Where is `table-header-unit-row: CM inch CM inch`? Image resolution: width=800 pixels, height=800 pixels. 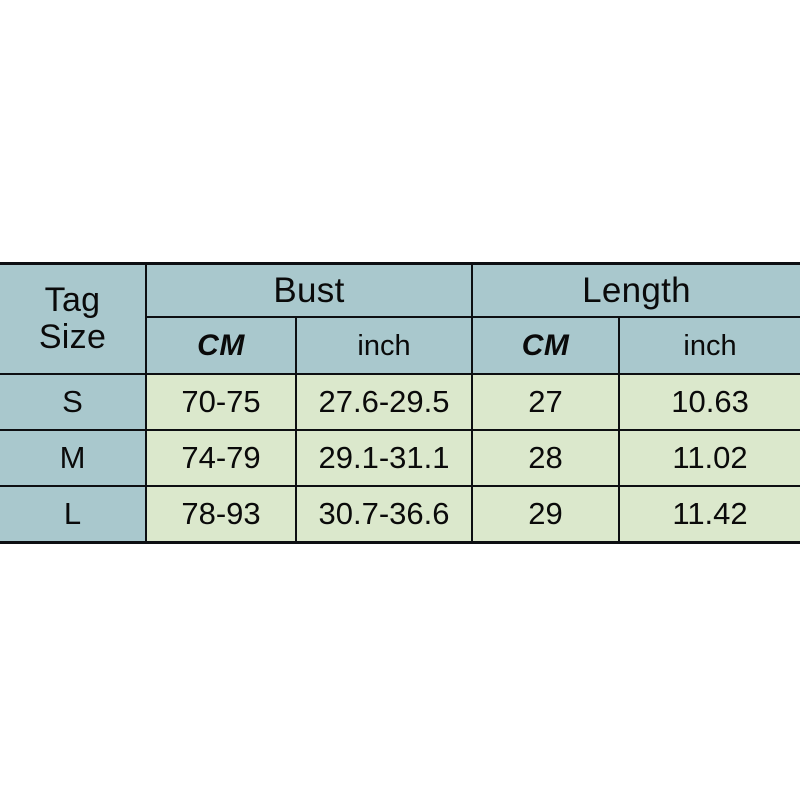 table-header-unit-row: CM inch CM inch is located at coordinates (400, 345).